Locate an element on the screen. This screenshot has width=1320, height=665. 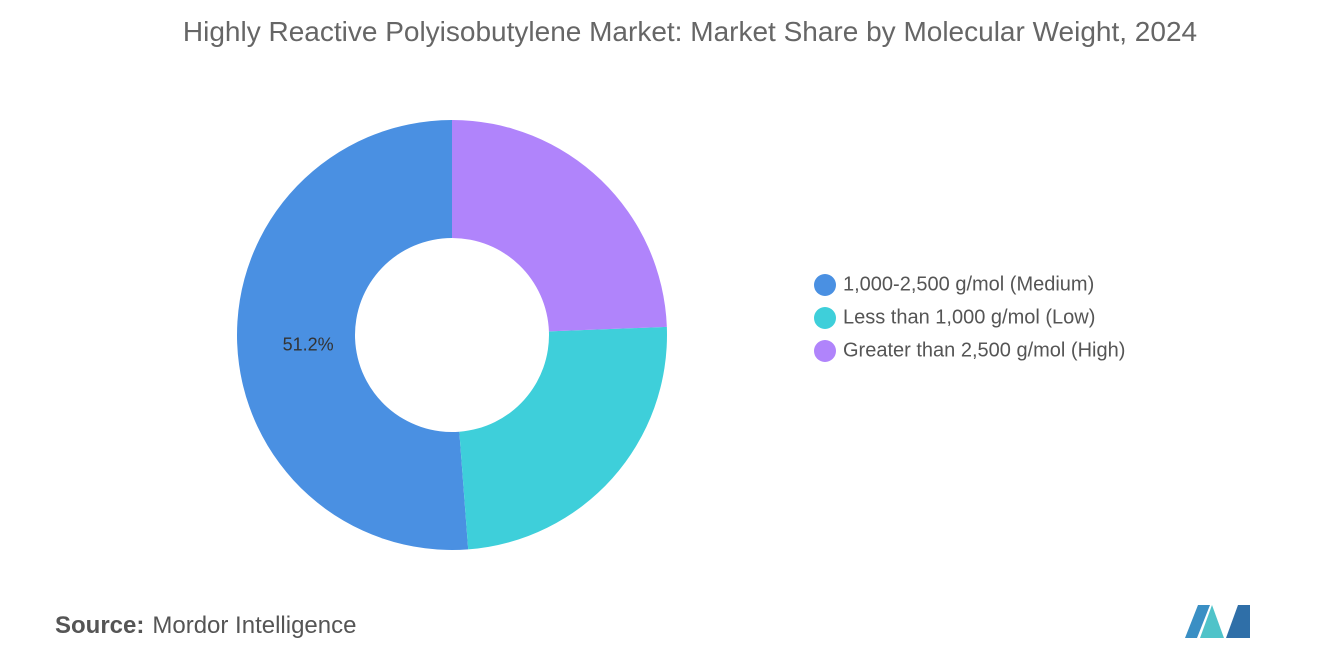
value-label: 51.2% is located at coordinates (308, 345).